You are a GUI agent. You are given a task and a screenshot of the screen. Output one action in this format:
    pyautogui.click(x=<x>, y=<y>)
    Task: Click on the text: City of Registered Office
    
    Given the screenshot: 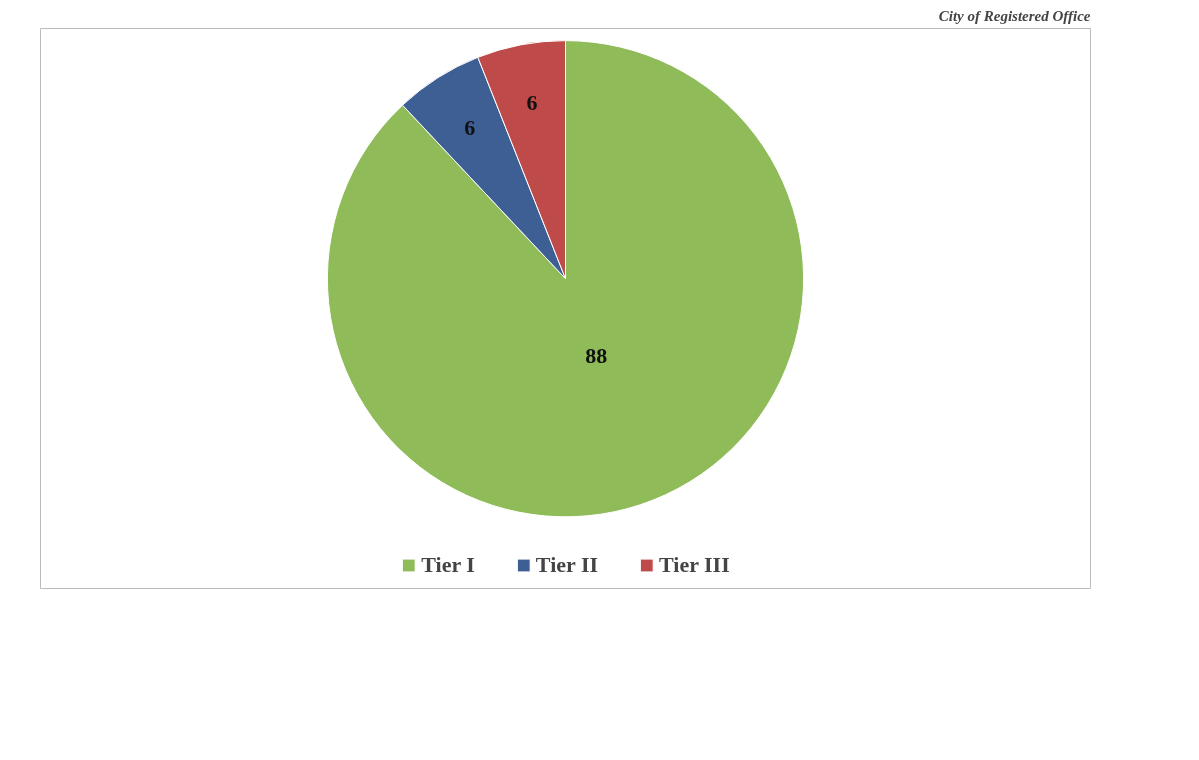 What is the action you would take?
    pyautogui.click(x=1014, y=15)
    